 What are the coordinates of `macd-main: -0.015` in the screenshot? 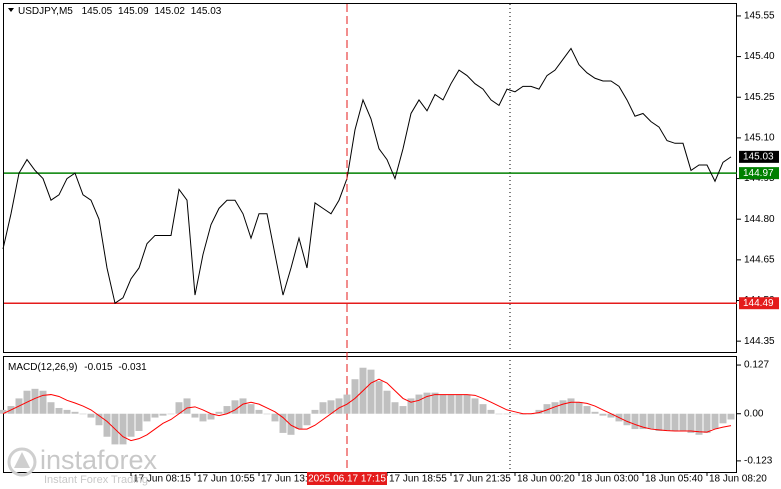 It's located at (98, 367).